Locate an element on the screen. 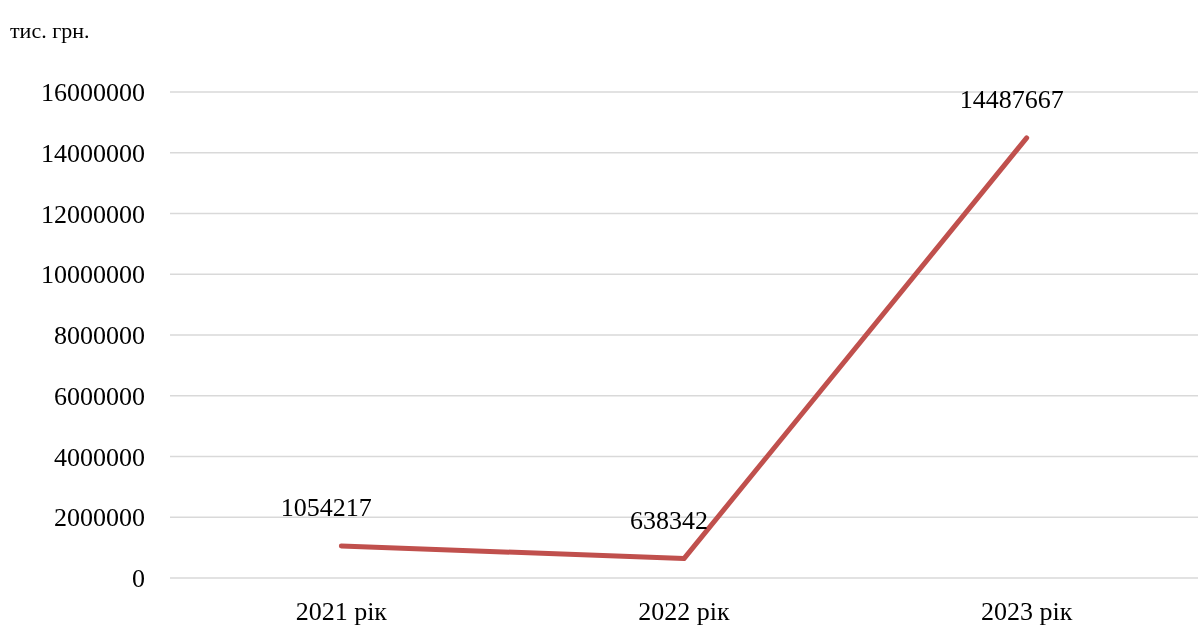 This screenshot has height=634, width=1200. y-tick-label: 0 is located at coordinates (138, 579).